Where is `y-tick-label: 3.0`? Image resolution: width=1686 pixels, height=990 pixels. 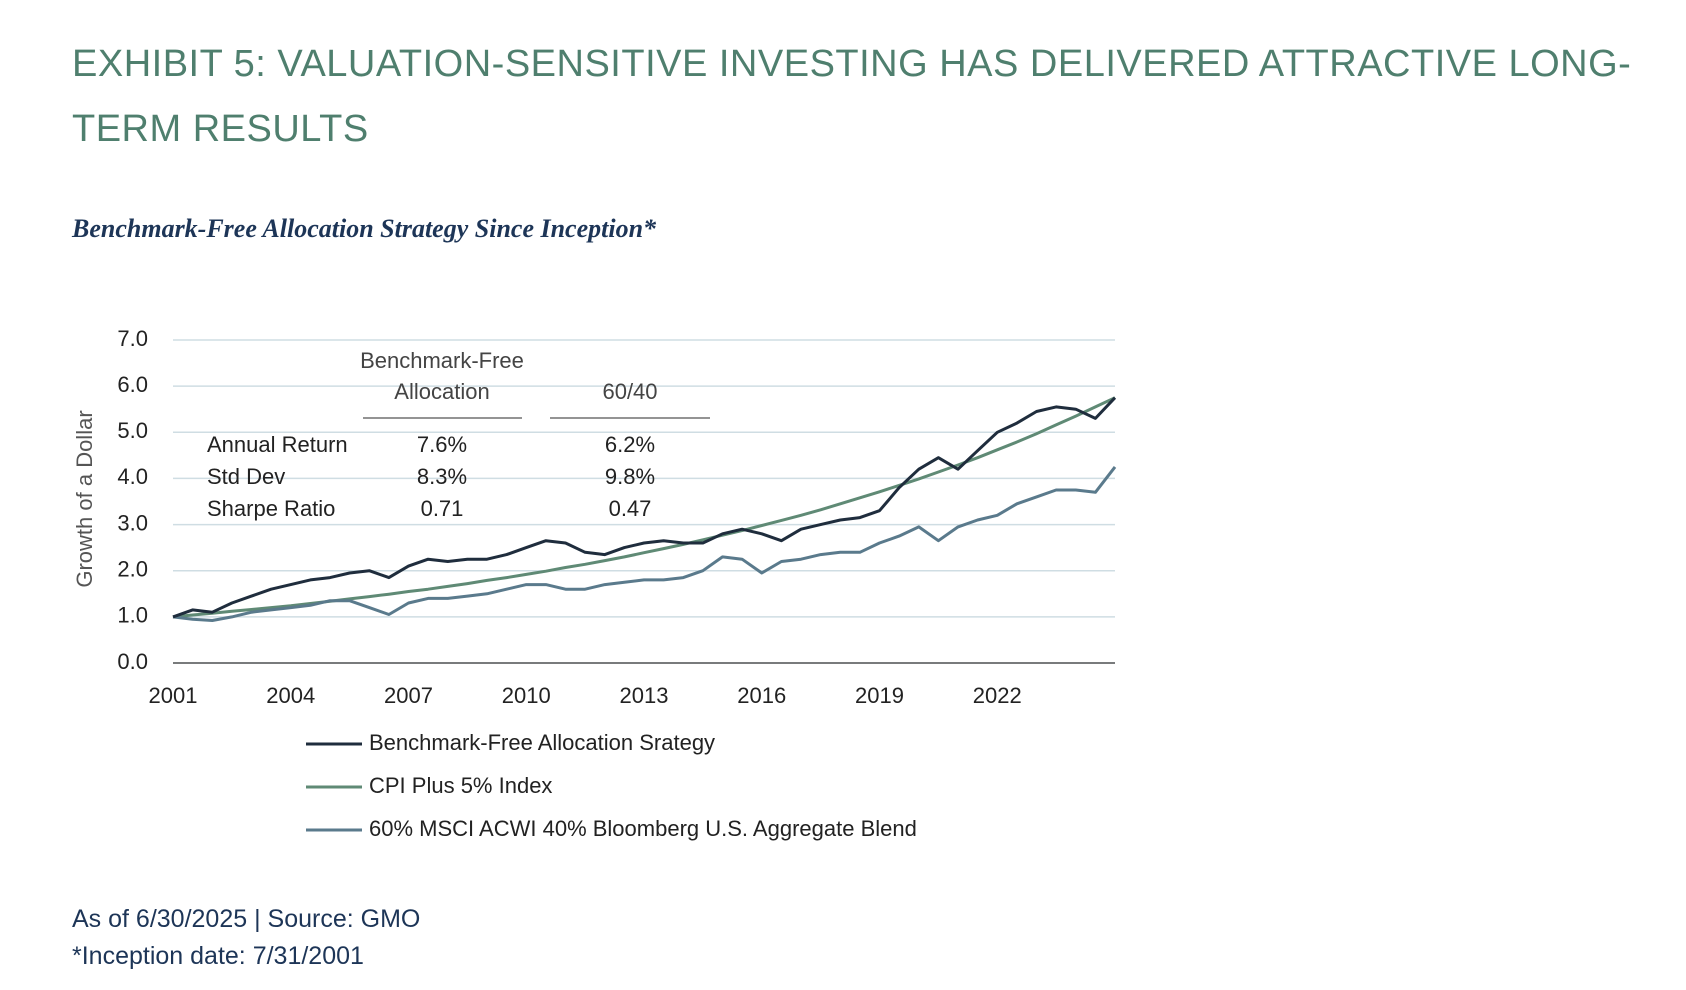 y-tick-label: 3.0 is located at coordinates (132, 522).